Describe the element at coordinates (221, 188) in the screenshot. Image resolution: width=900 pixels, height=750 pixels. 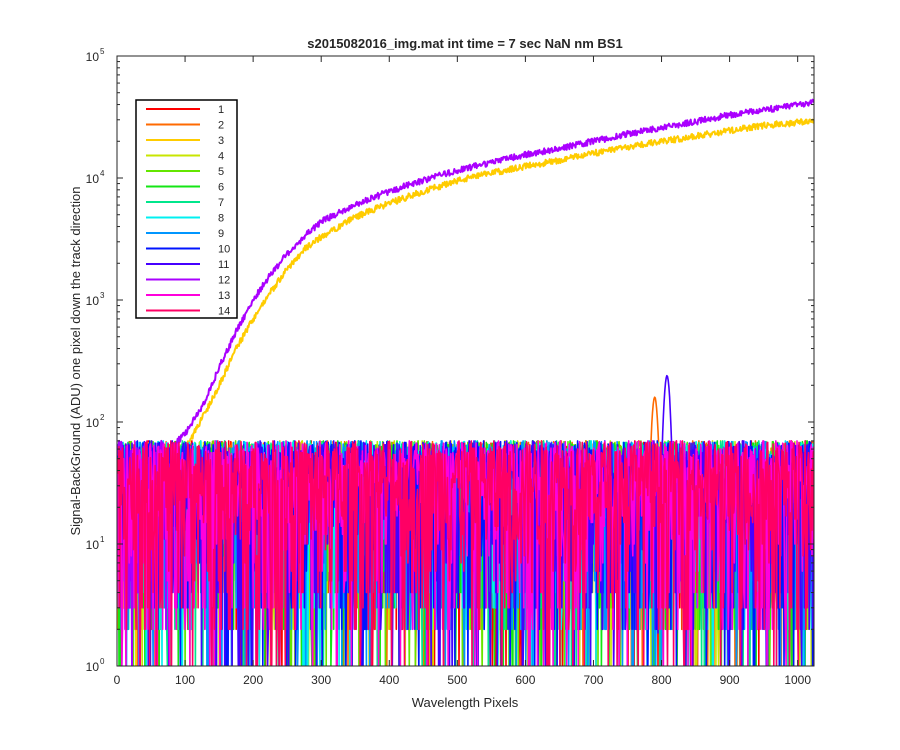
I see `legend-label-6: 6` at that location.